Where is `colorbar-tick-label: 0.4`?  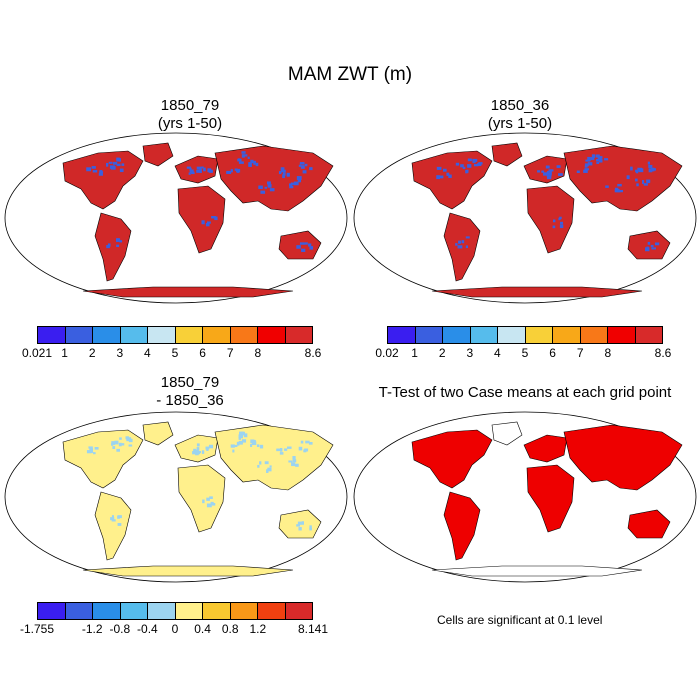 colorbar-tick-label: 0.4 is located at coordinates (202, 629).